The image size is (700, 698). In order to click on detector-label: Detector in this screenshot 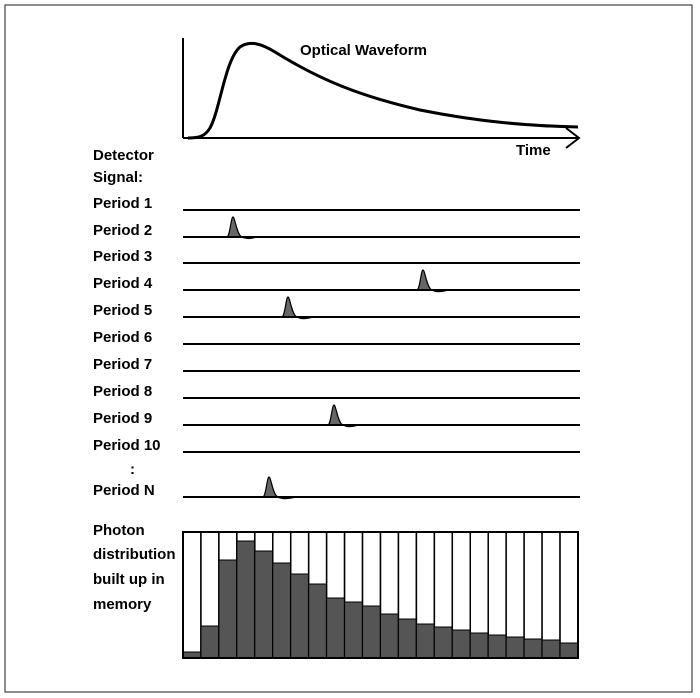, I will do `click(123, 155)`.